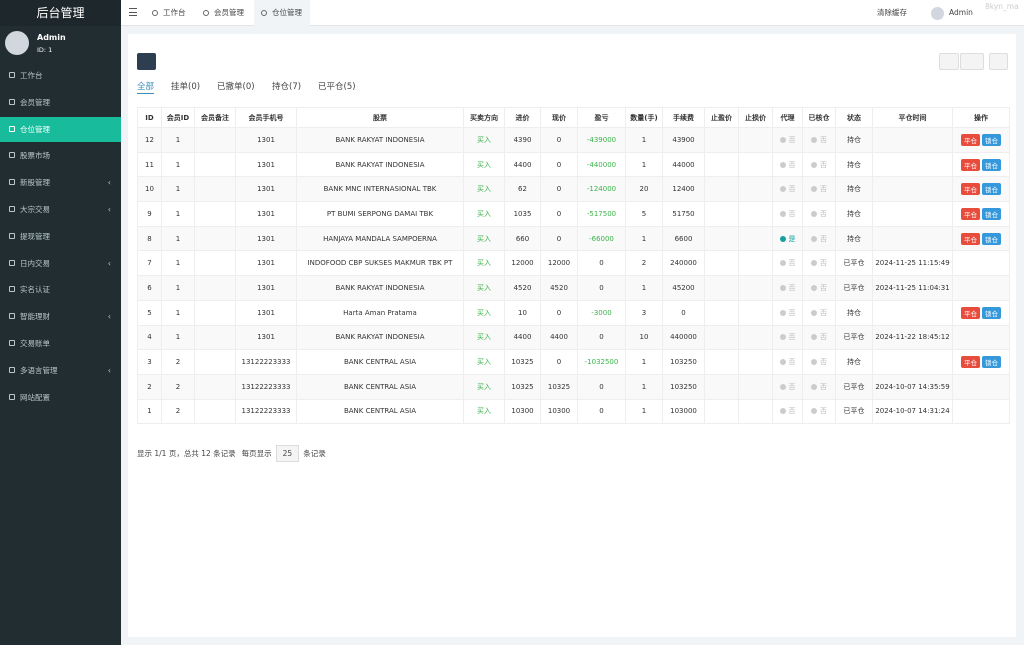 The height and width of the screenshot is (645, 1024). I want to click on per-page-select: 25, so click(287, 453).